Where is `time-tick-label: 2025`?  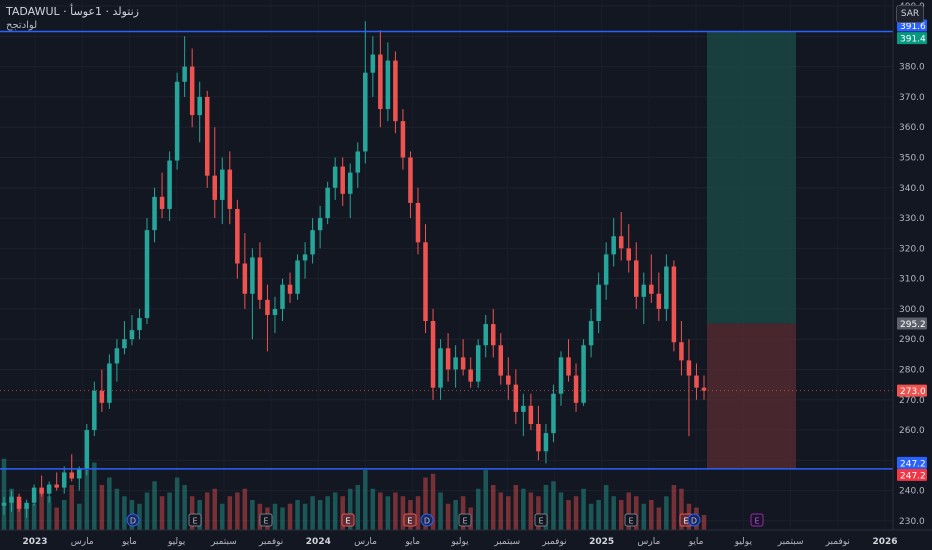 time-tick-label: 2025 is located at coordinates (601, 542).